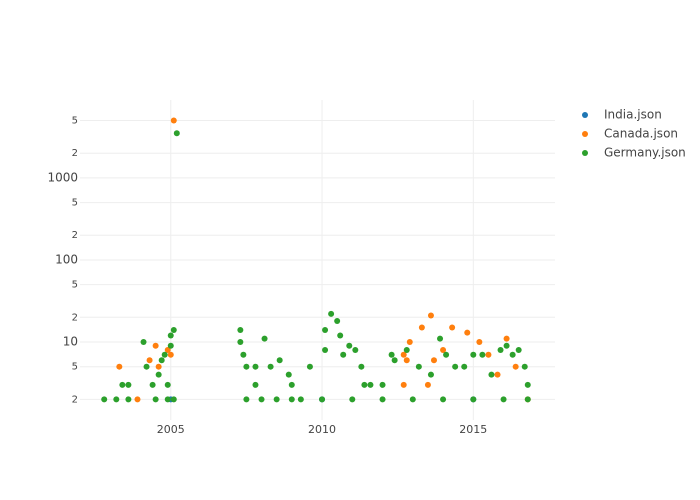 Image resolution: width=700 pixels, height=500 pixels. Describe the element at coordinates (641, 134) in the screenshot. I see `legend-label: Canada.json` at that location.